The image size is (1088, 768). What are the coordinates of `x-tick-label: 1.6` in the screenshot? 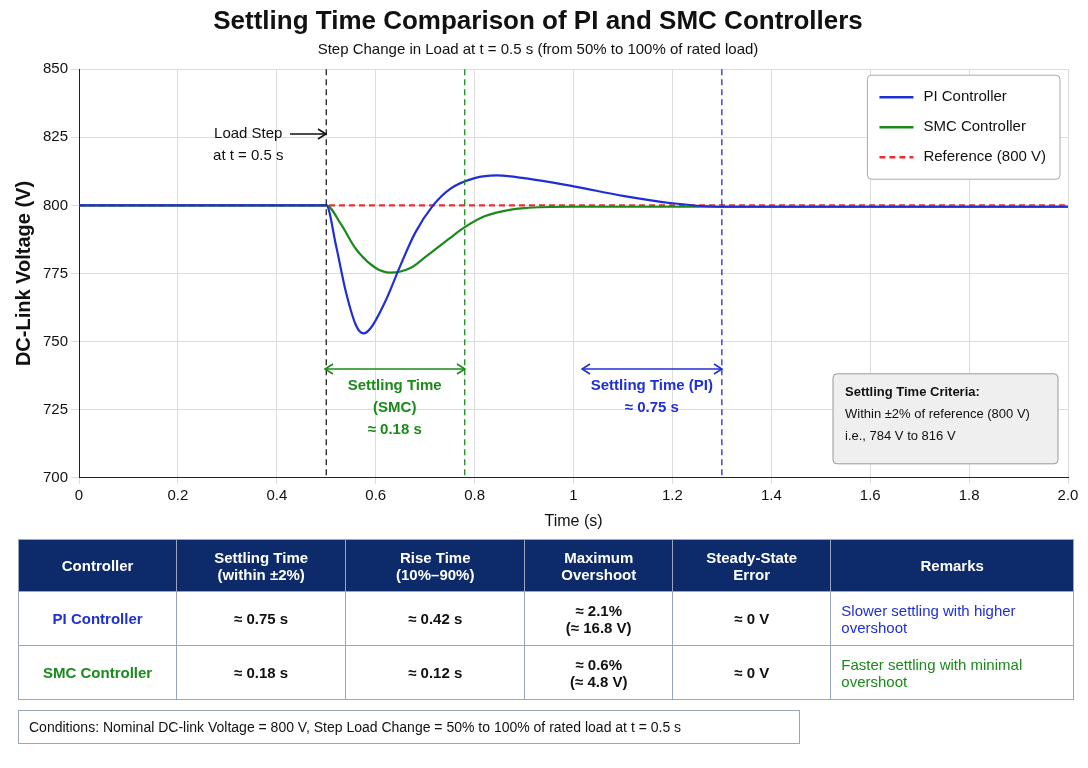 It's located at (870, 494).